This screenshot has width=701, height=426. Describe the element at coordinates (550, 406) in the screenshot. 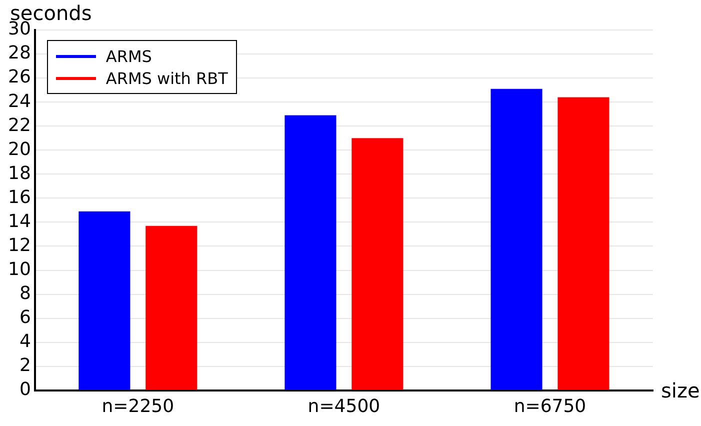

I see `x-tick-label: n=6750` at that location.